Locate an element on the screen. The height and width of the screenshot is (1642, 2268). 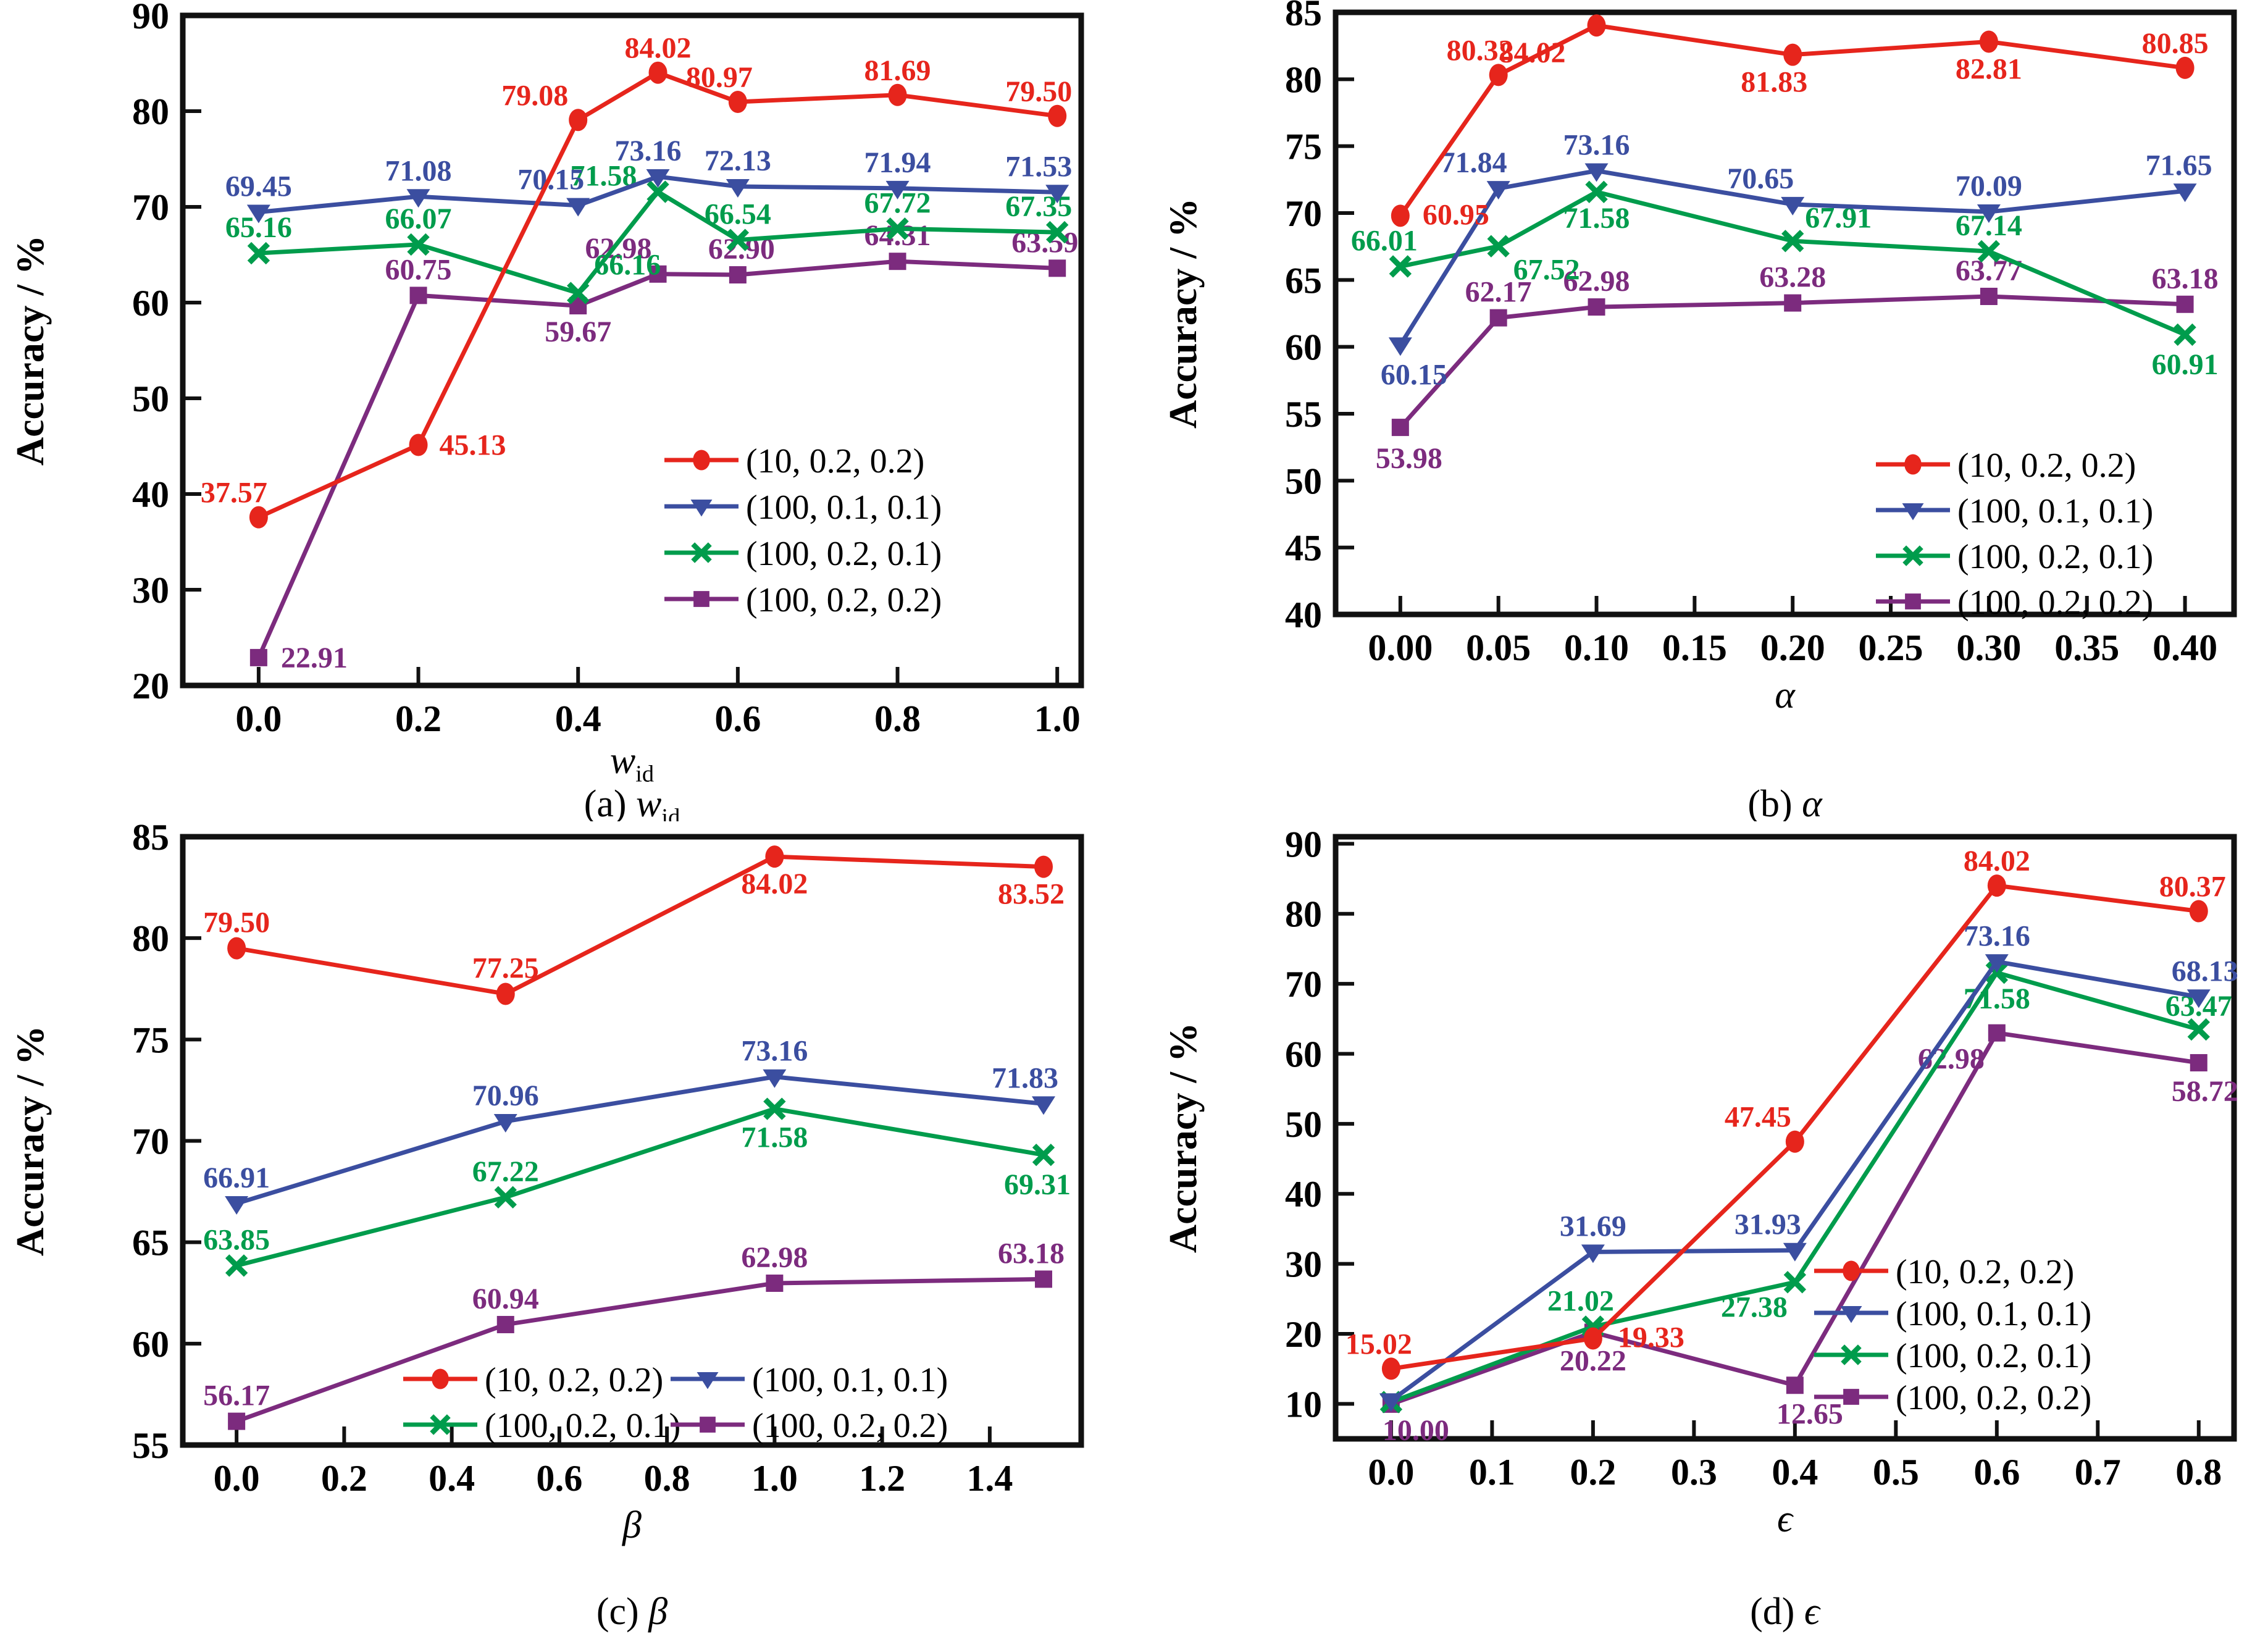
data-label: 67.52 is located at coordinates (1546, 270).